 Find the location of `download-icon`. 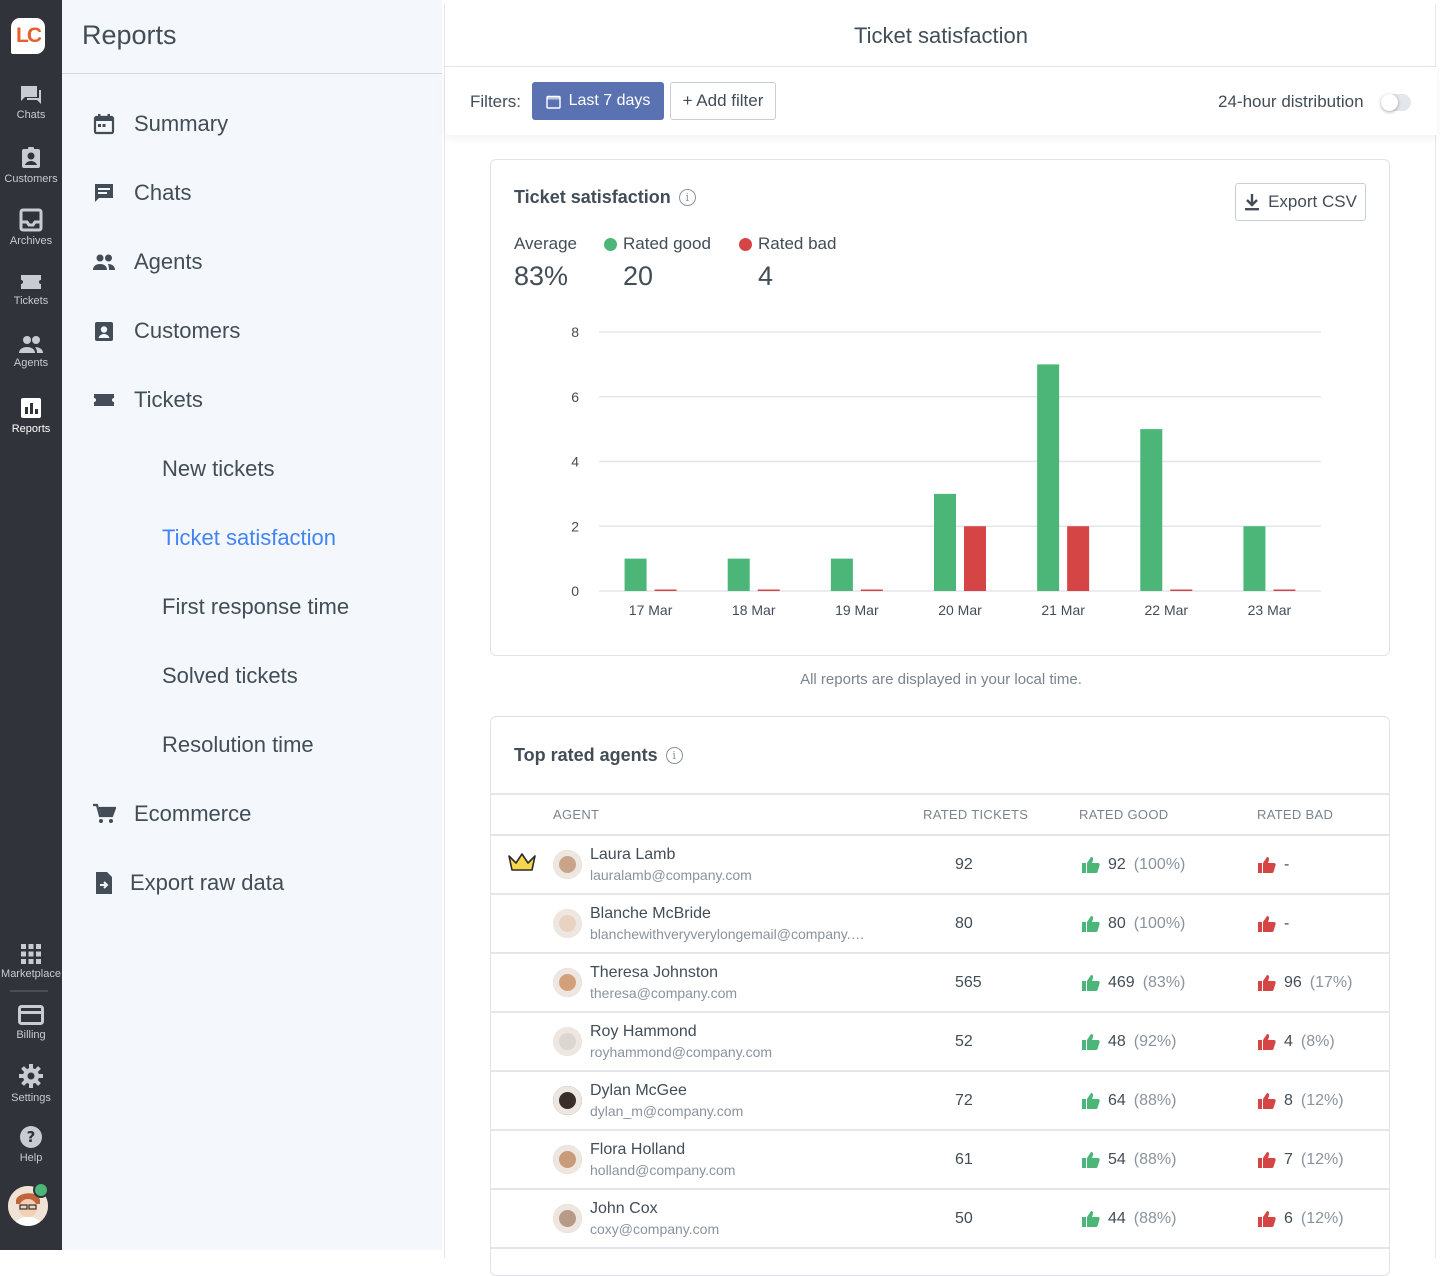

download-icon is located at coordinates (1252, 202).